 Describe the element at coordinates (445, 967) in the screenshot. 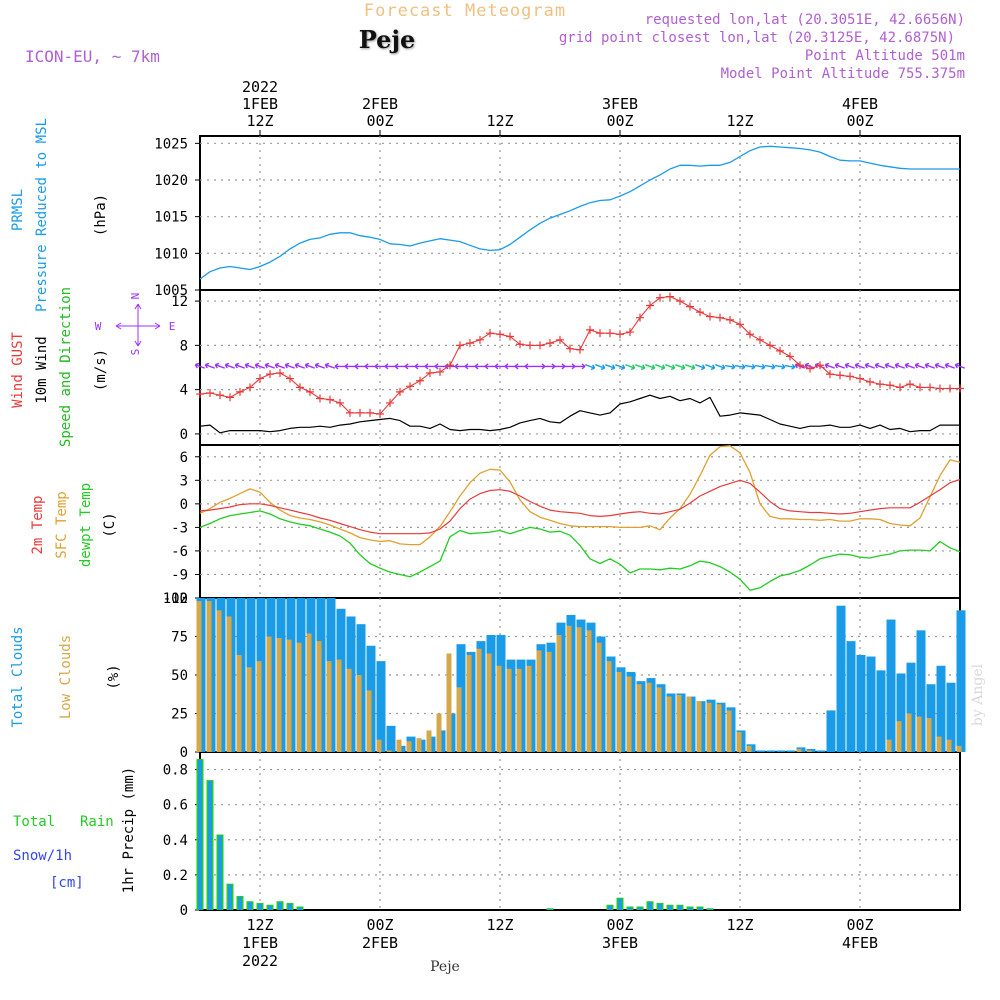

I see `footer-location: Peje` at that location.